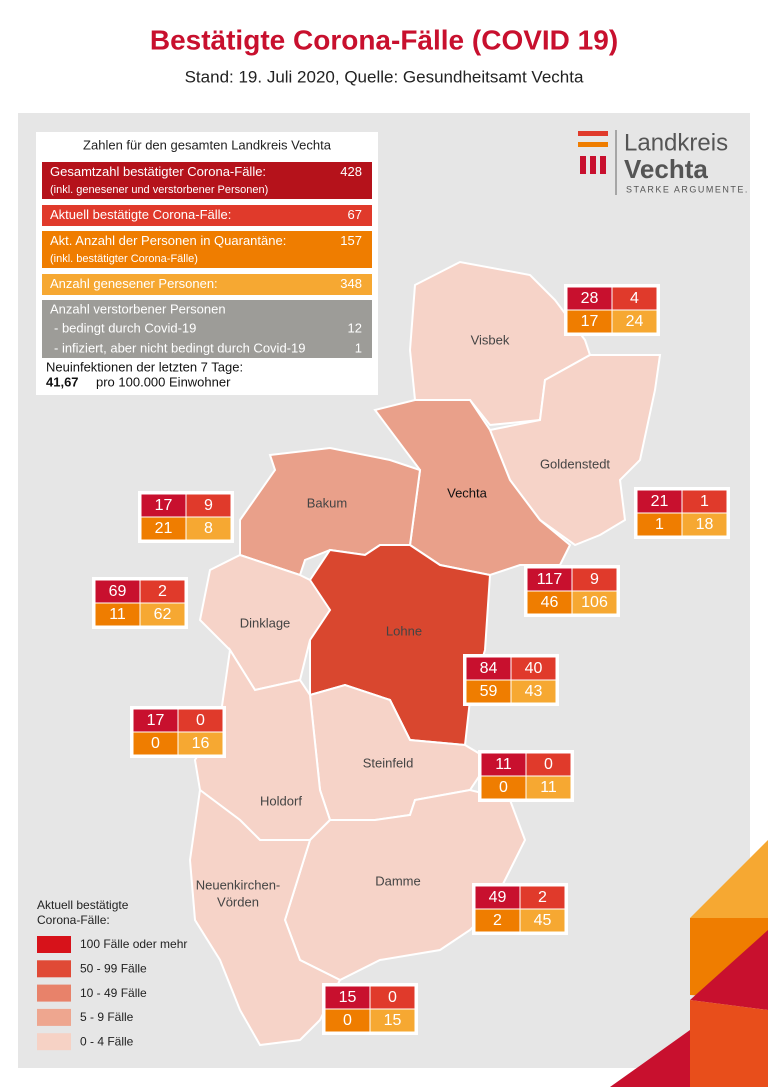  I want to click on summary-note: (inkl. bestätigter Corona-Fälle), so click(124, 259).